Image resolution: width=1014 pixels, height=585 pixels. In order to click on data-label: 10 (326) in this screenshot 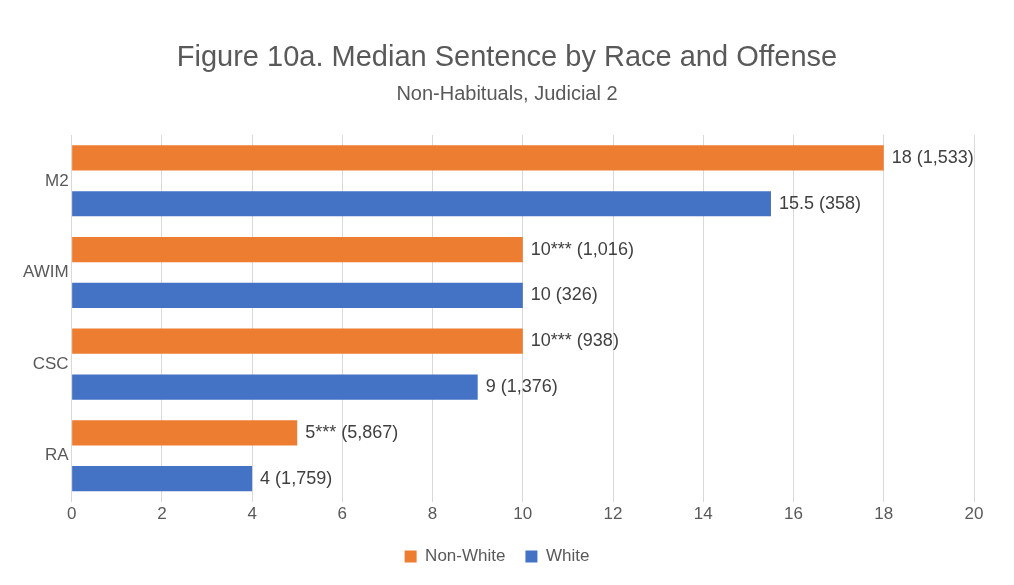, I will do `click(564, 294)`.